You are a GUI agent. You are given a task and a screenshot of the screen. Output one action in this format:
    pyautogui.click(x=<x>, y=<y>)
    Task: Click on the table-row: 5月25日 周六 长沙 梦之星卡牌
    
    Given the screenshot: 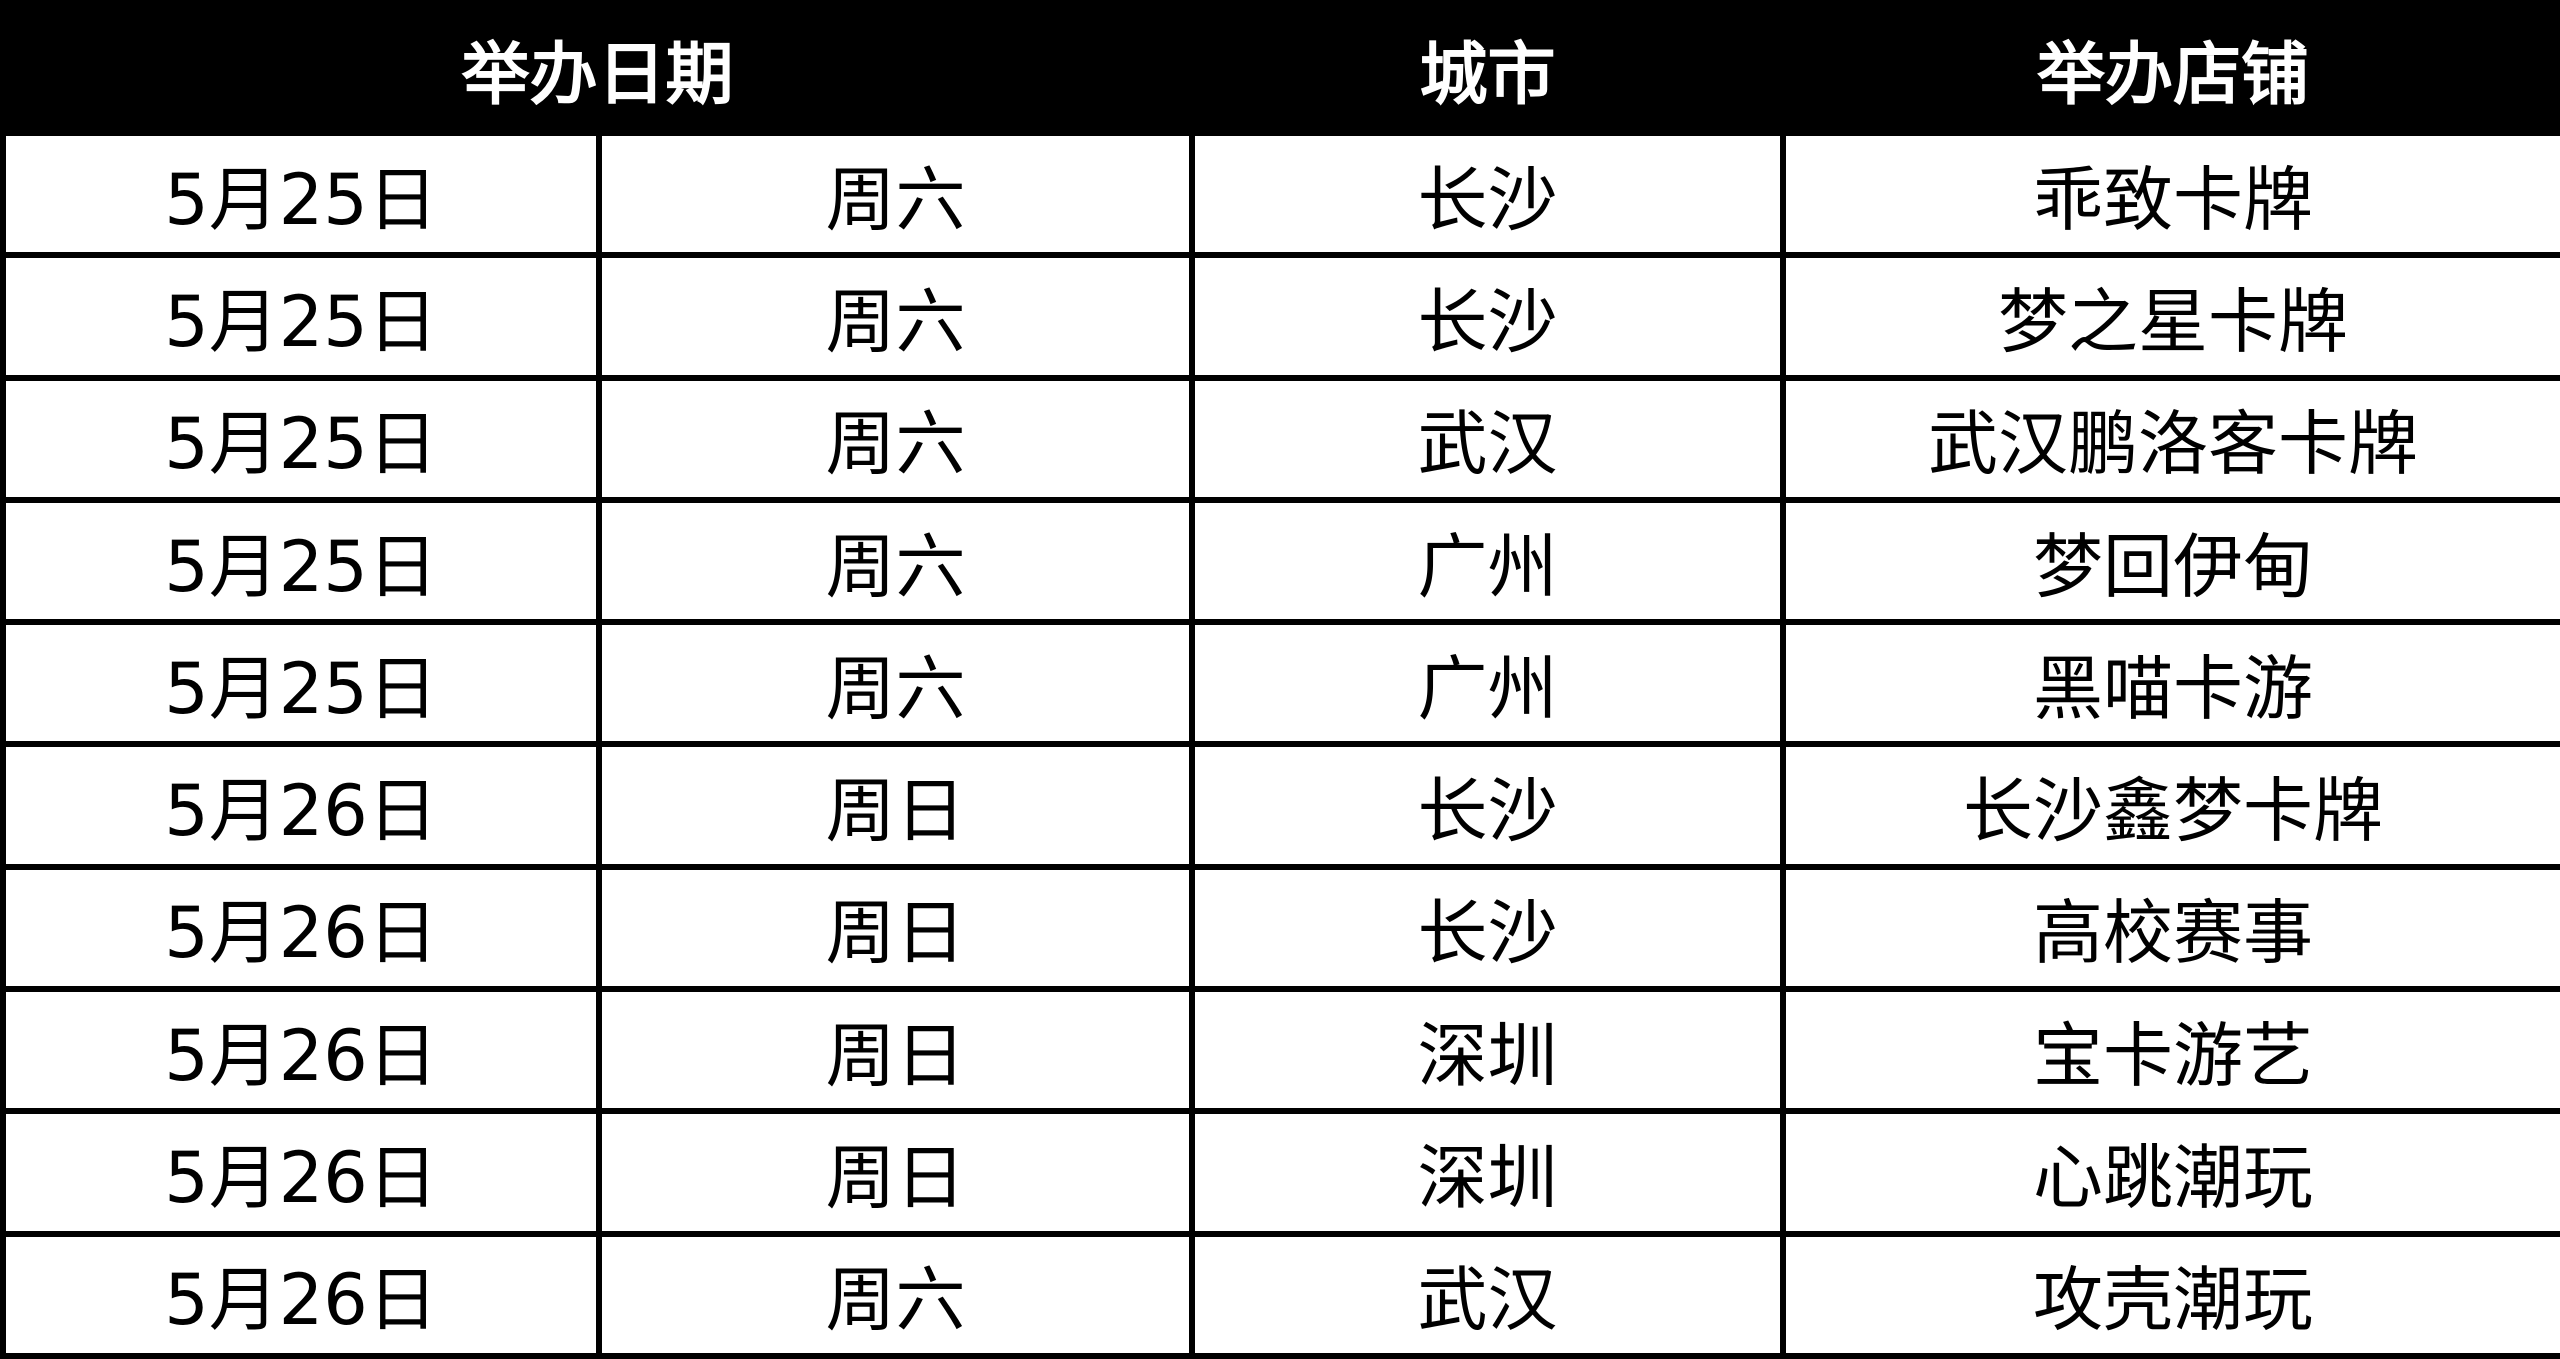 What is the action you would take?
    pyautogui.click(x=1280, y=316)
    